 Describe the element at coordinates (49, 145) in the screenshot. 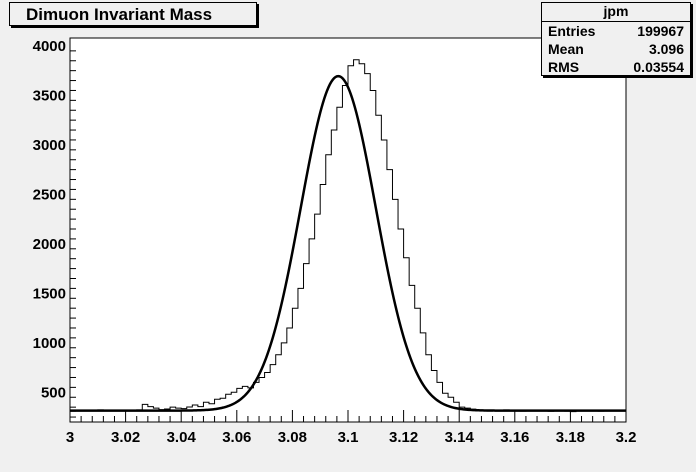

I see `y-tick-label: 3000` at that location.